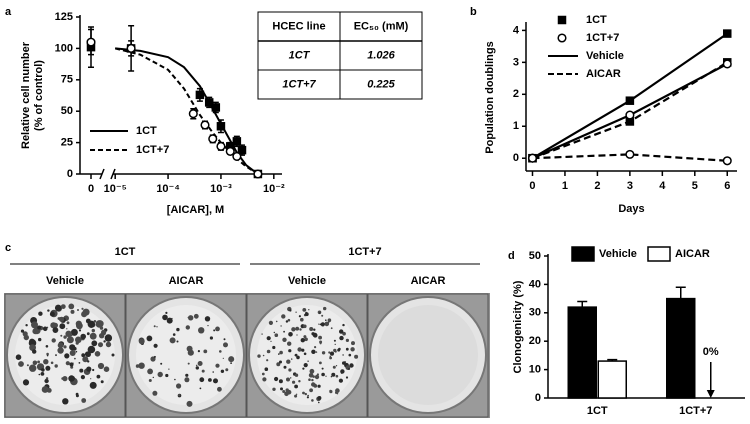  I want to click on value-label: 0%, so click(711, 352).